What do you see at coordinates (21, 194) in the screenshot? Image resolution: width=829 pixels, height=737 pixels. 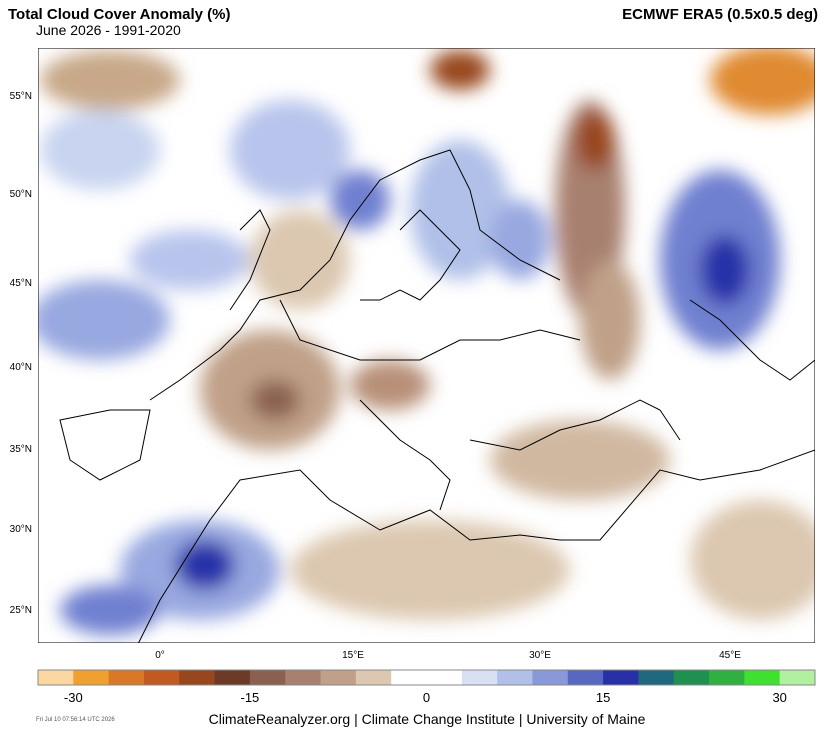 I see `lat-label: 50°N` at bounding box center [21, 194].